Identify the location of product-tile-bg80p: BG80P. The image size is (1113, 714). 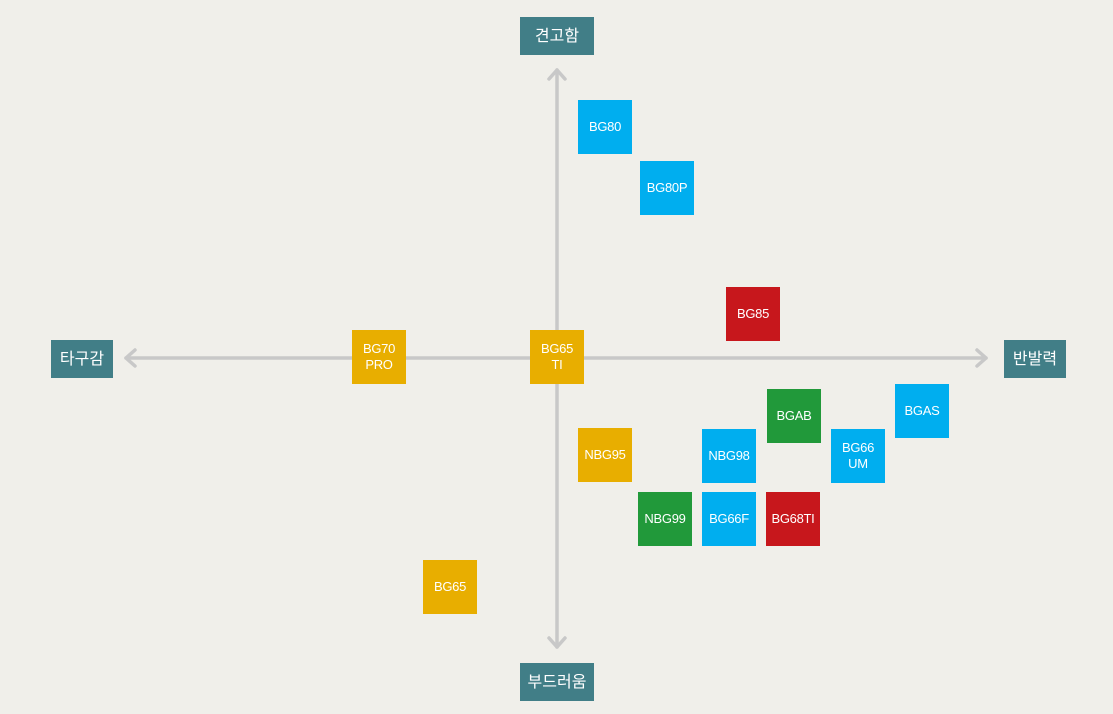
(667, 188).